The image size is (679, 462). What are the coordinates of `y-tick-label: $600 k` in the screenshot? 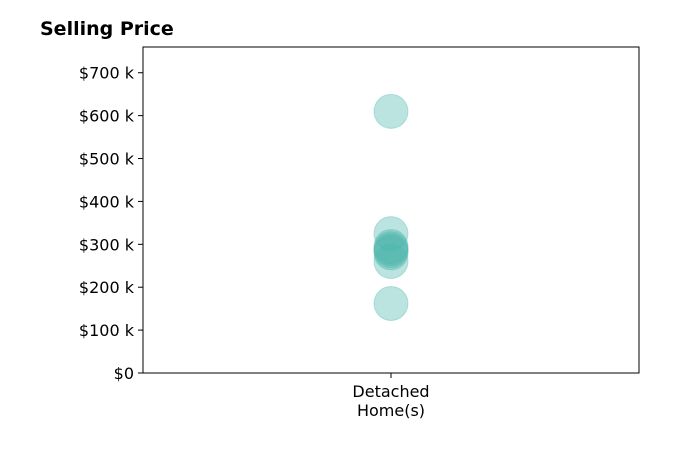 It's located at (107, 116).